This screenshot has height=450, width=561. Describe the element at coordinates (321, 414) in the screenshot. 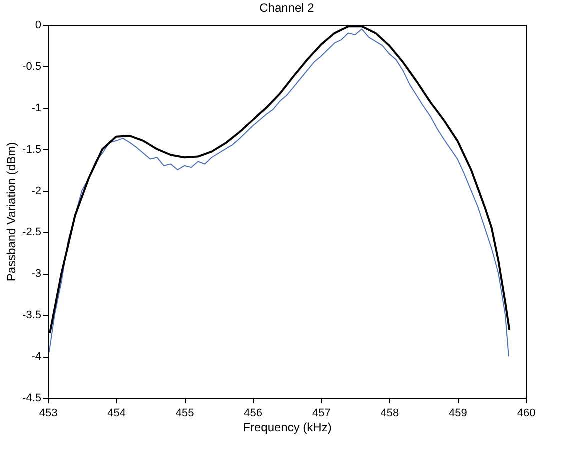

I see `x-tick-label: 457` at that location.